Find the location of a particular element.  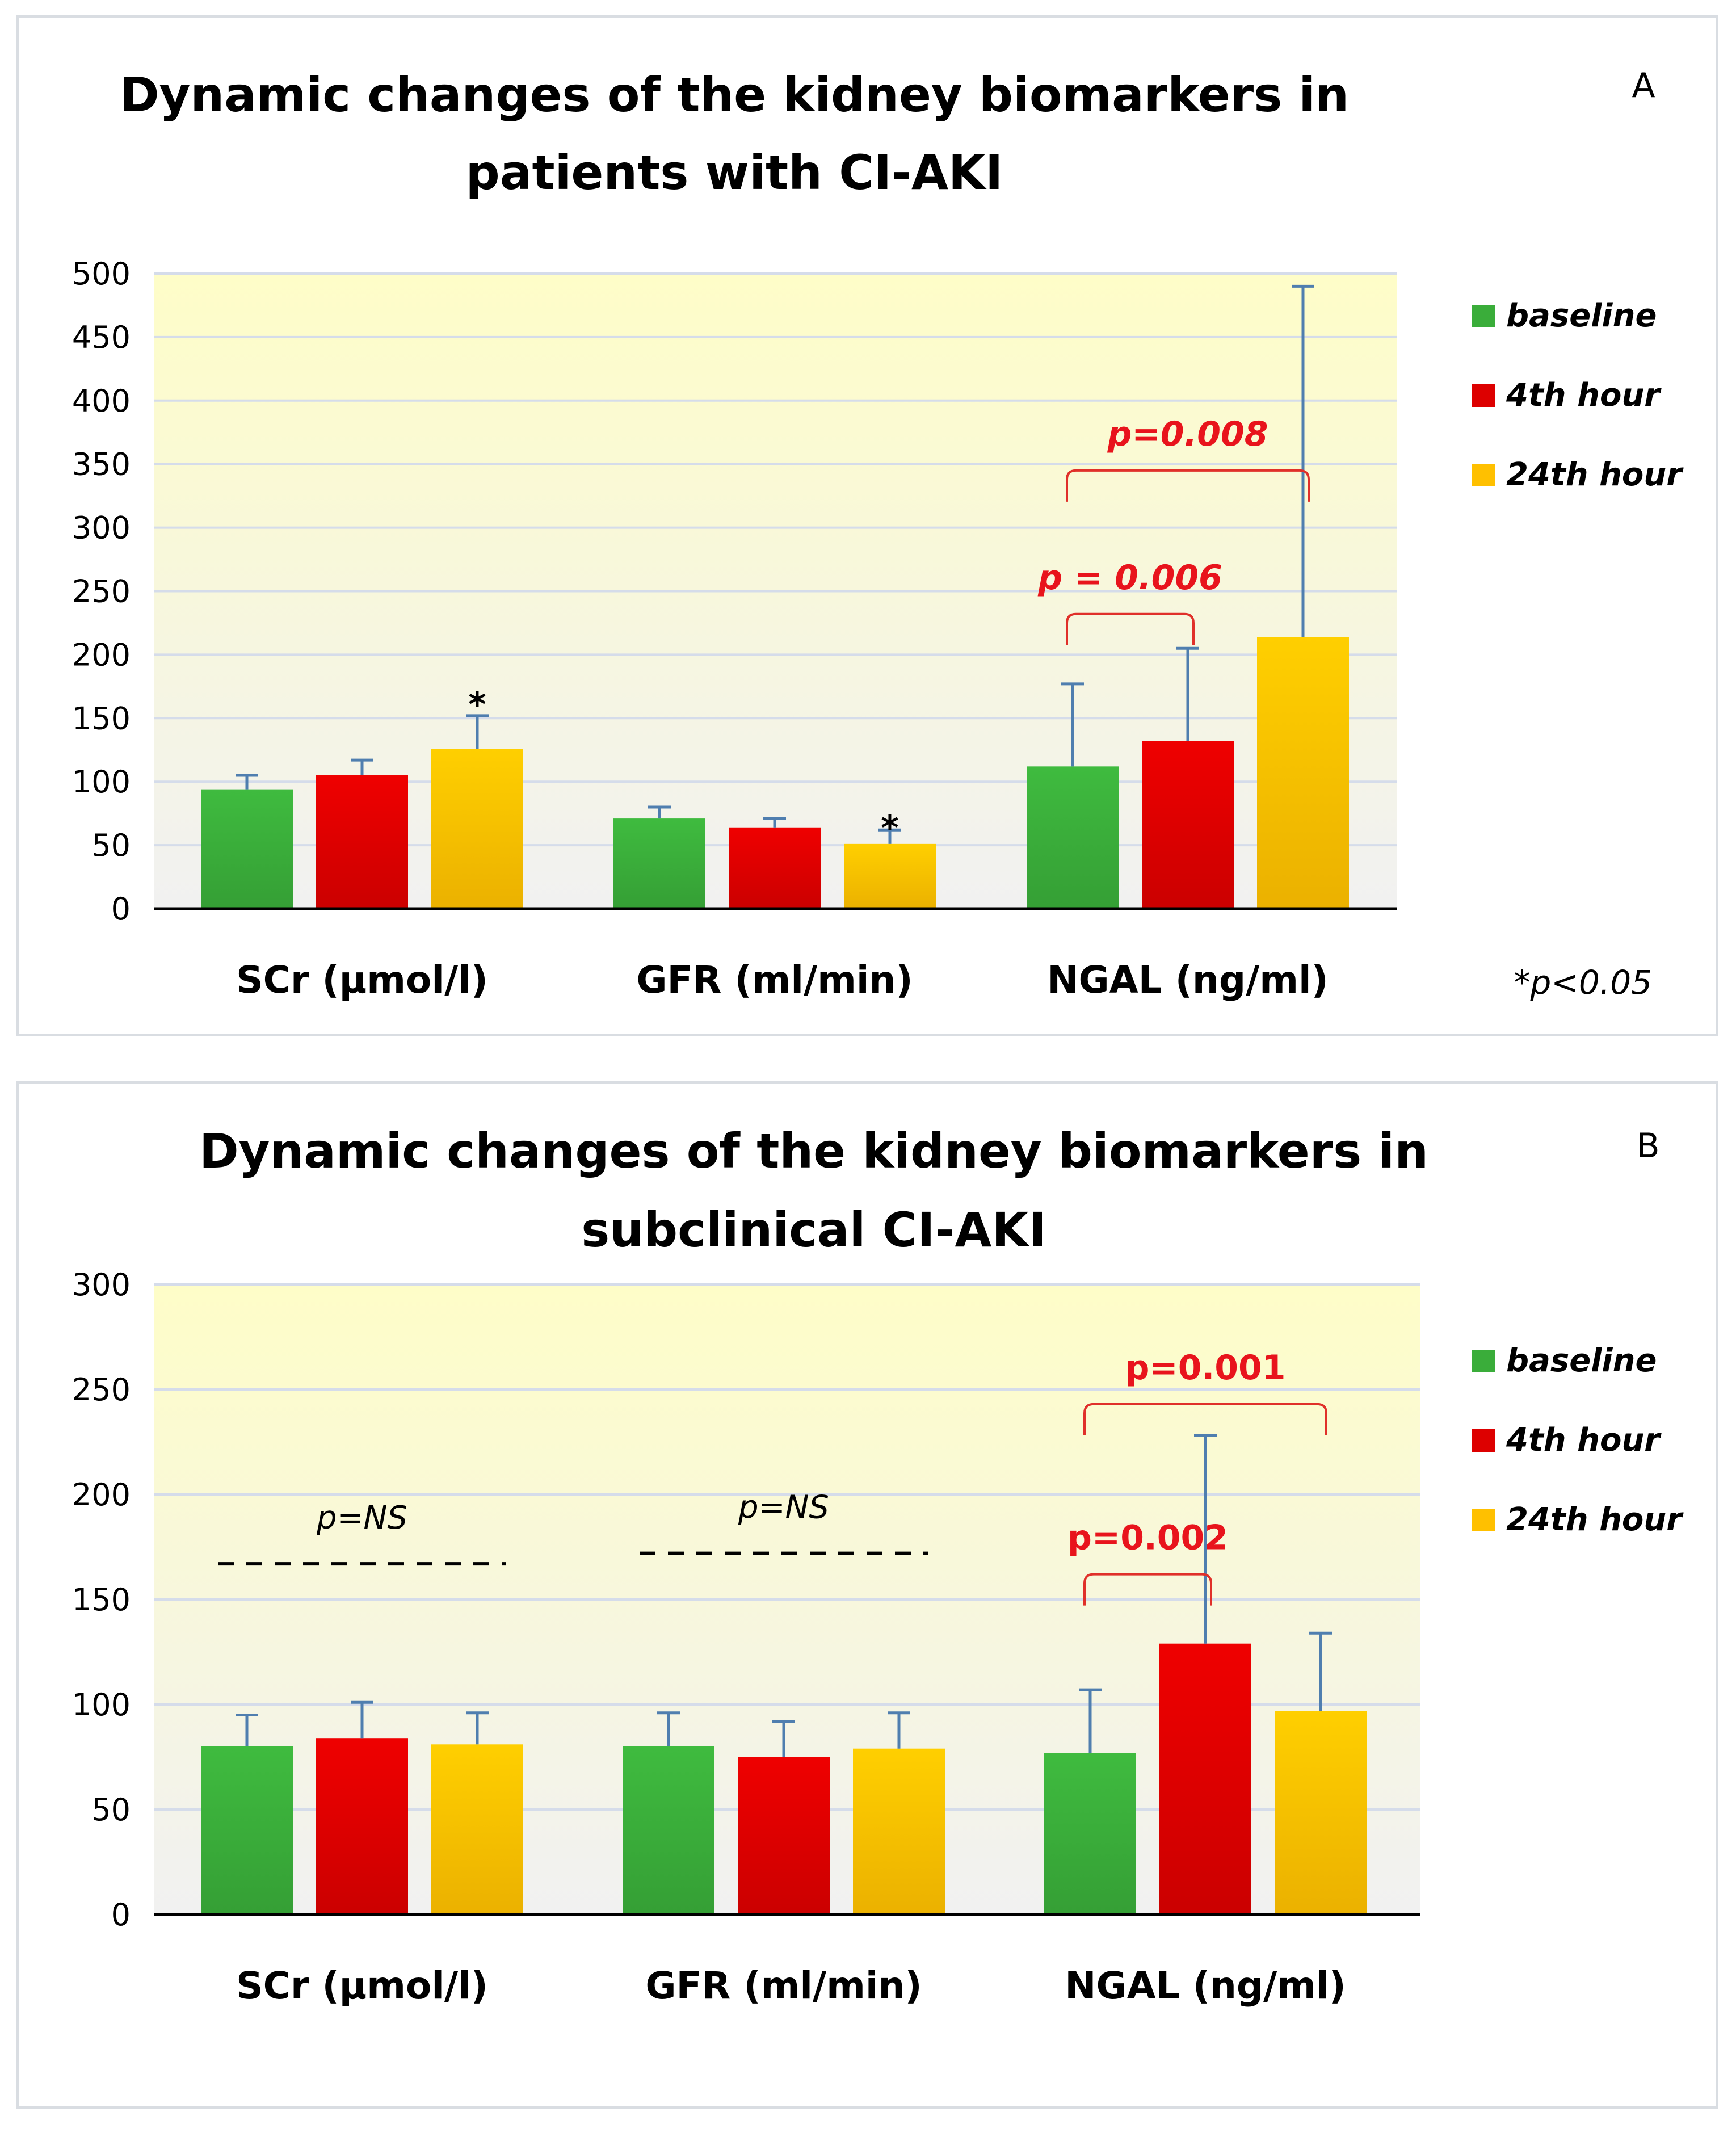

significance-p-value: p=0.001 is located at coordinates (1205, 1368).